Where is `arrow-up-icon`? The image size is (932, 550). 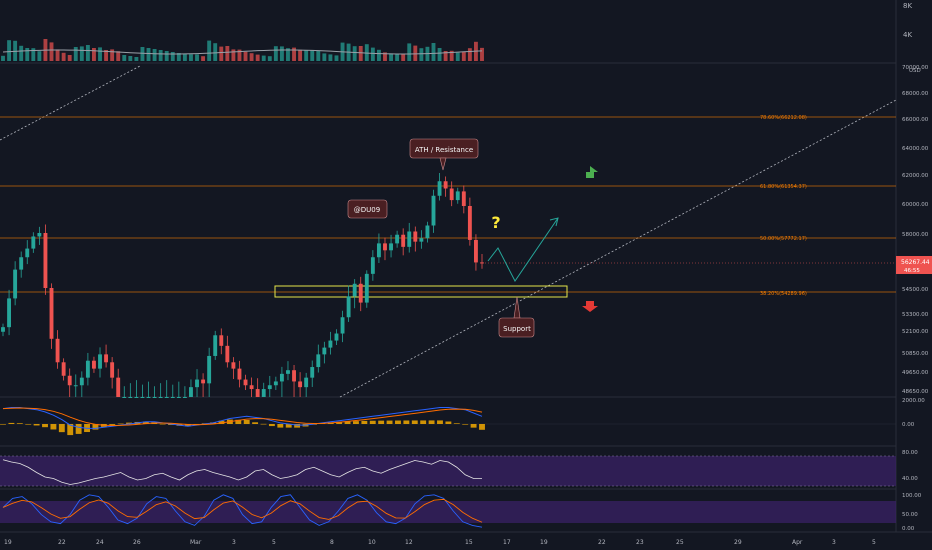 arrow-up-icon is located at coordinates (592, 172).